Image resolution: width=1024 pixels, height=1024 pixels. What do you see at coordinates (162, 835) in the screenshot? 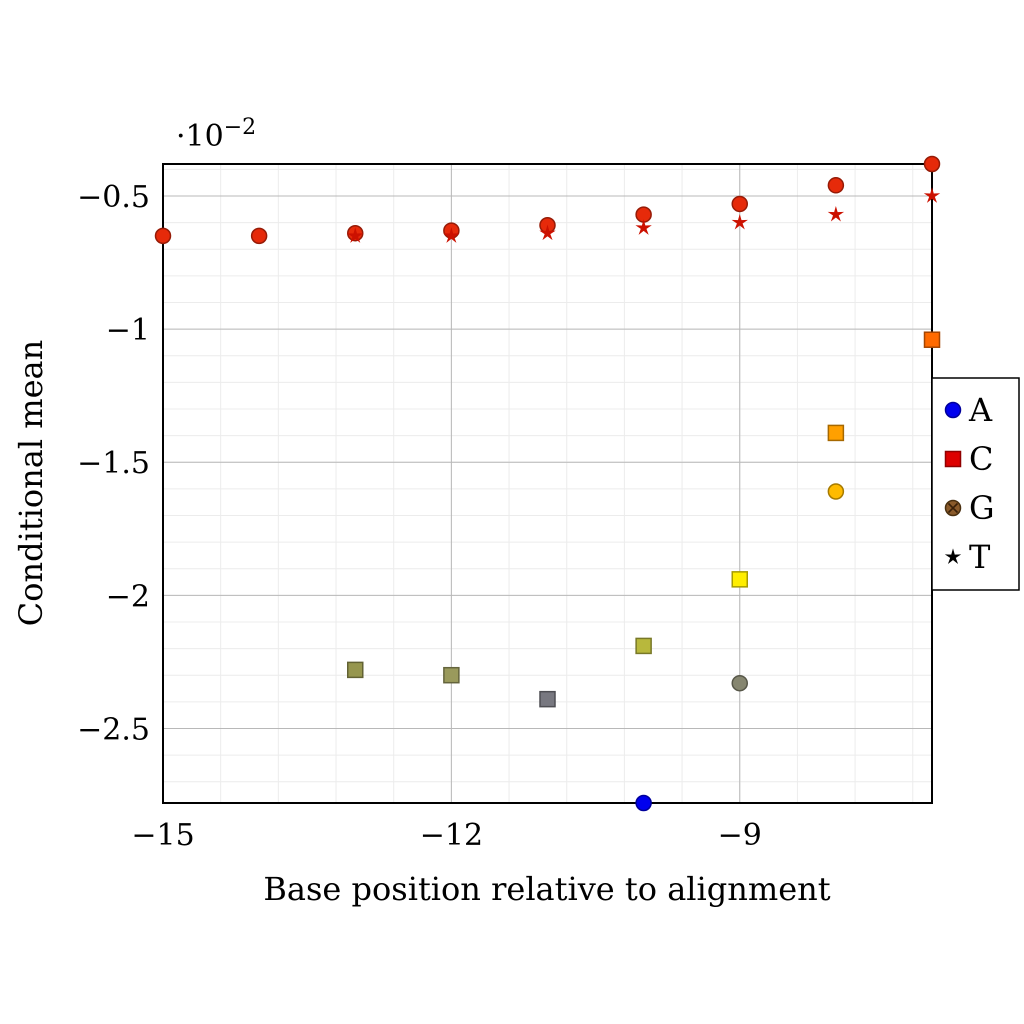
I see `x-tick-label: −15` at bounding box center [162, 835].